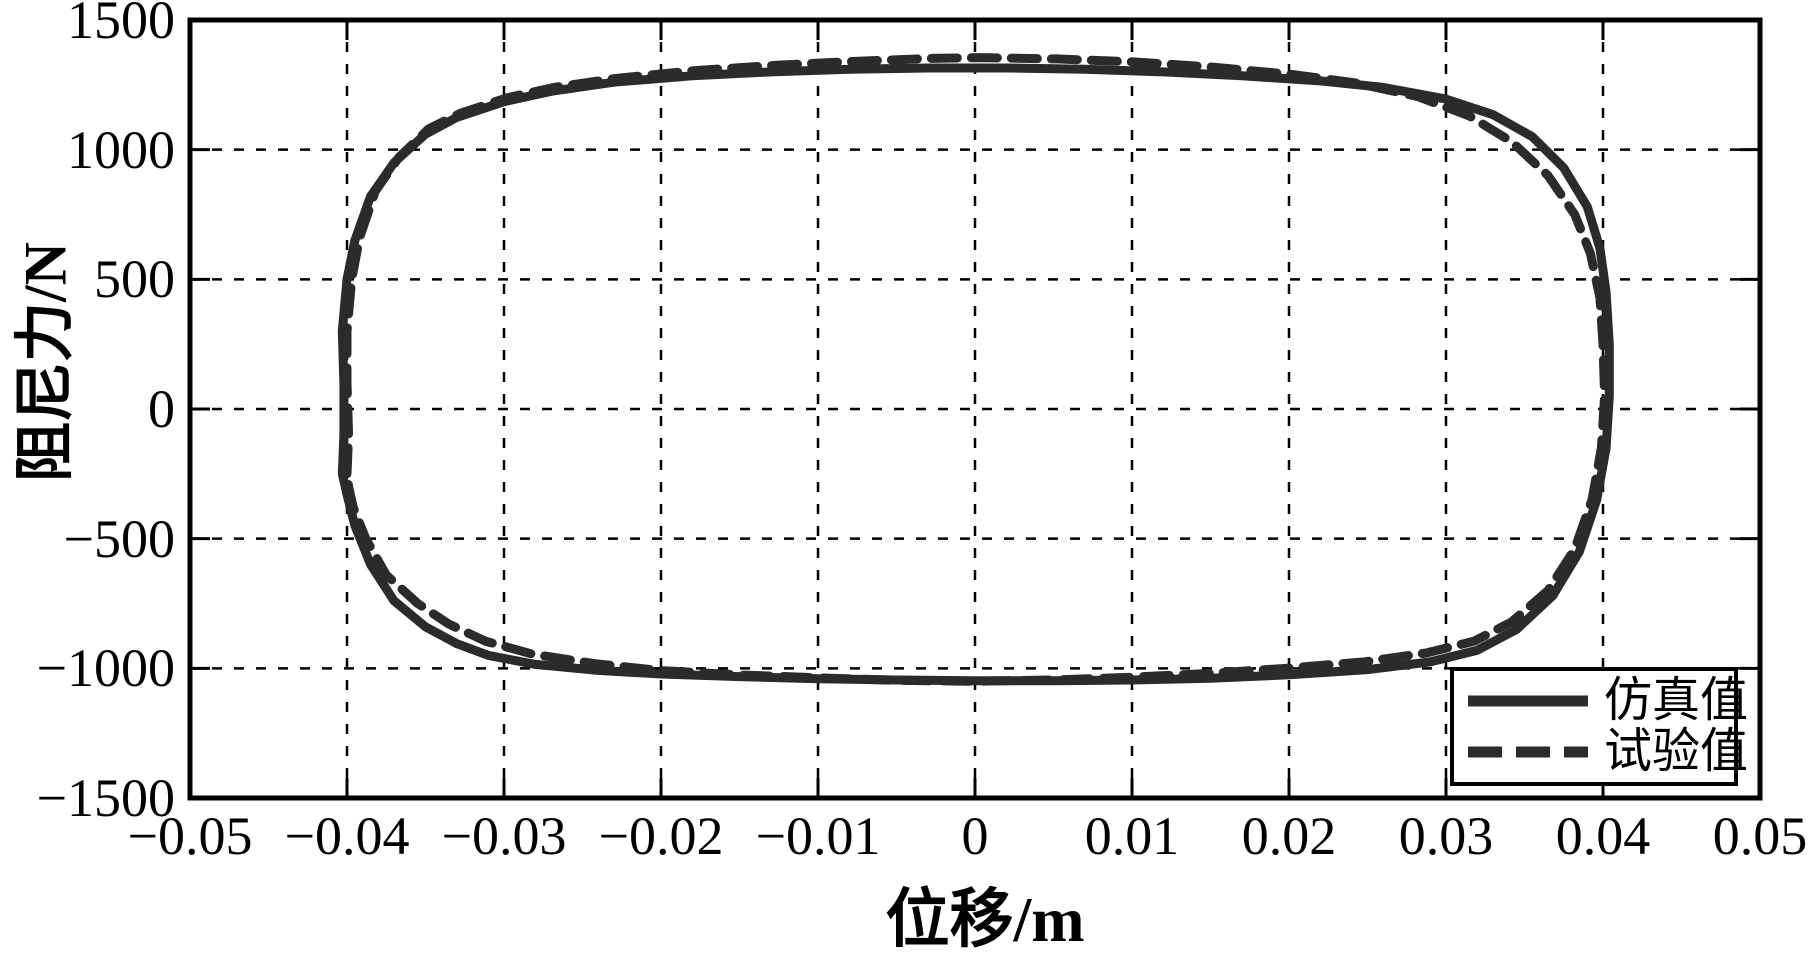 Image resolution: width=1809 pixels, height=953 pixels. I want to click on x-tick-label: 0.05, so click(1760, 836).